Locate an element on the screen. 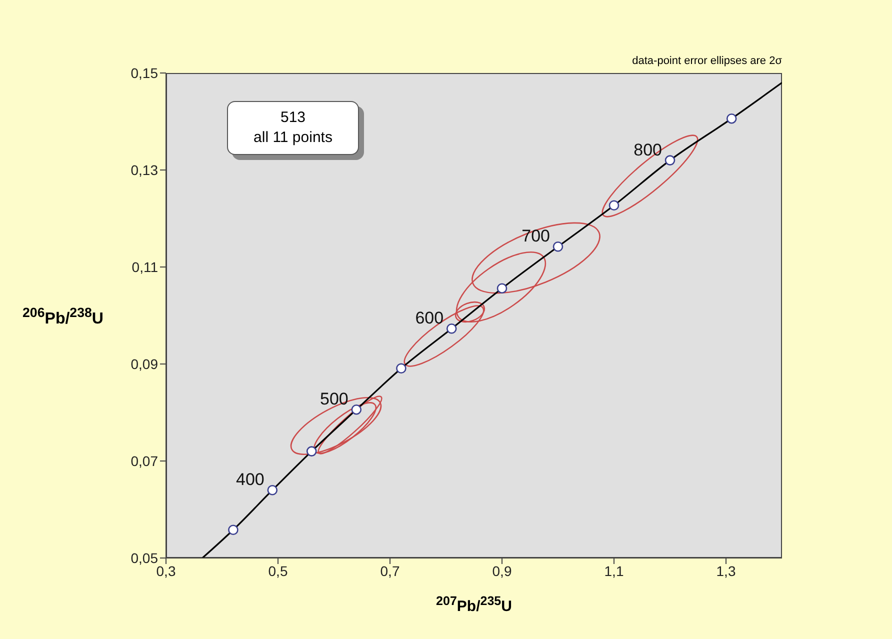 This screenshot has width=892, height=639. x-tick-label: 0,3 is located at coordinates (166, 570).